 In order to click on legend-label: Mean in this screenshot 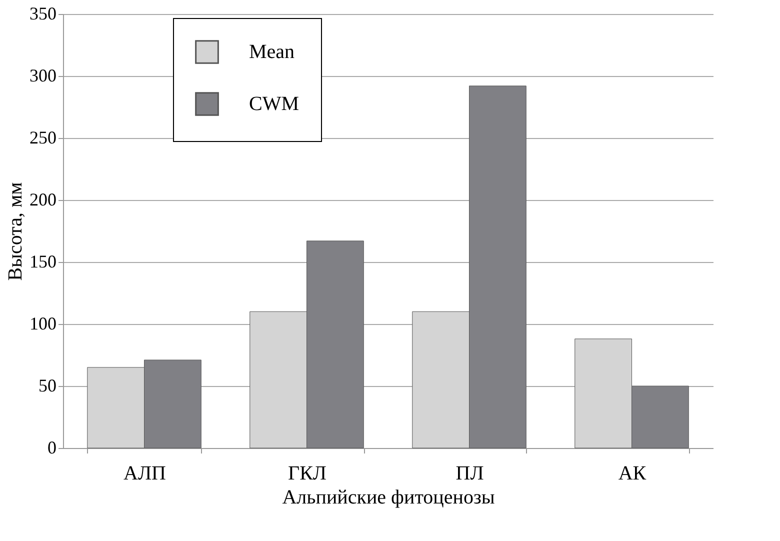, I will do `click(272, 52)`.